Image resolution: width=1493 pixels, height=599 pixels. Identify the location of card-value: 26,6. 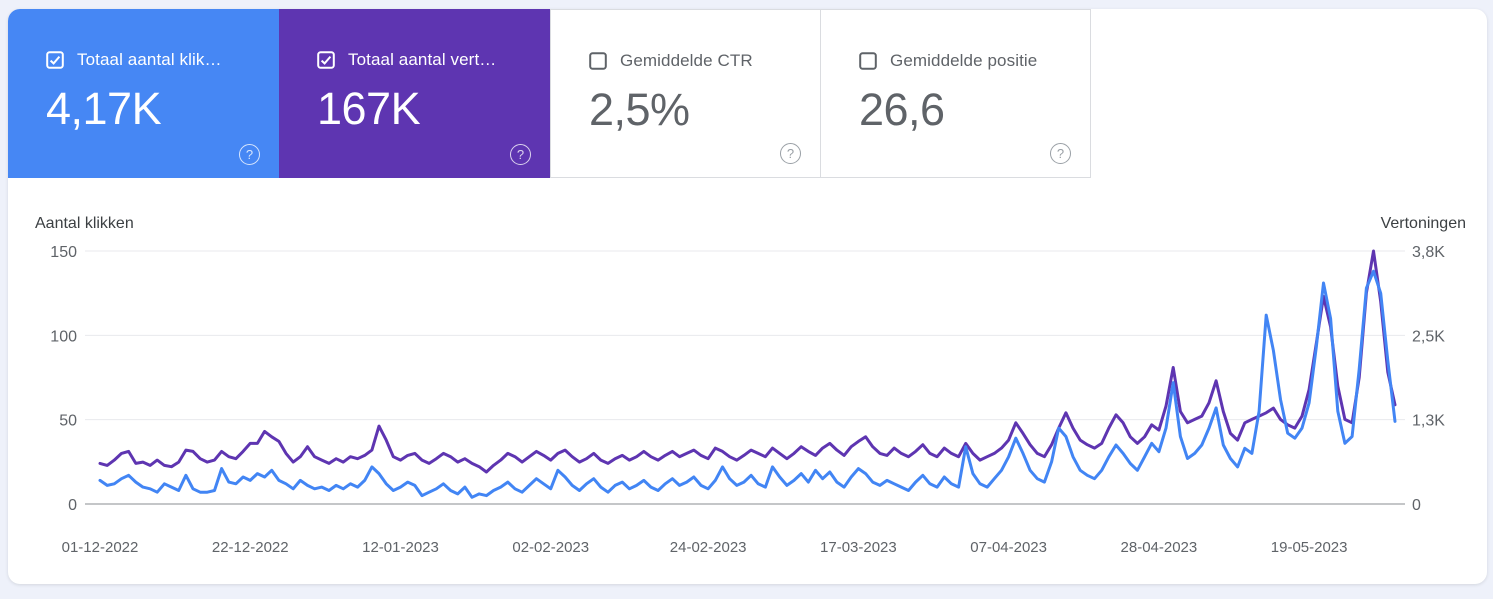
(902, 109).